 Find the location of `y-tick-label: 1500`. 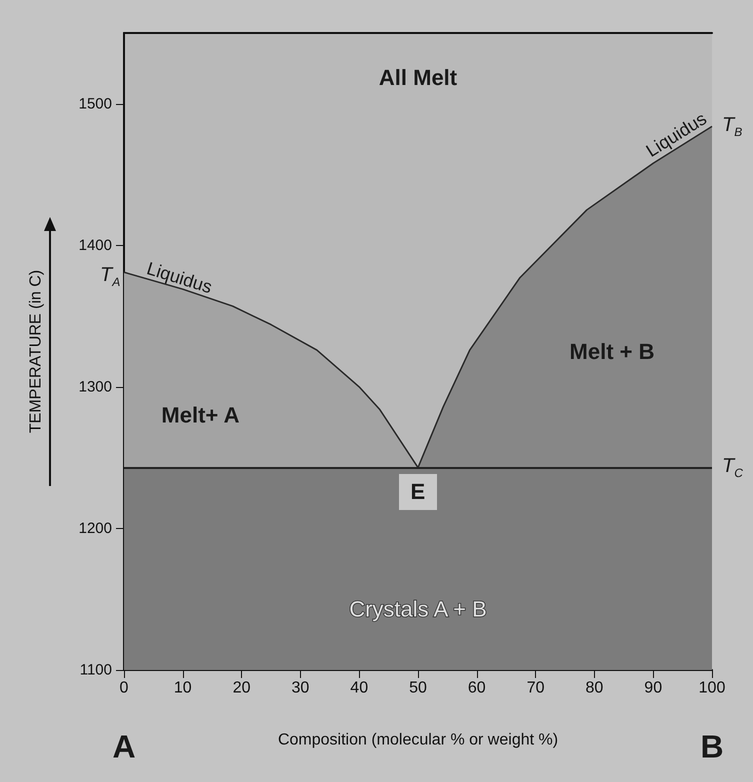

y-tick-label: 1500 is located at coordinates (95, 103).